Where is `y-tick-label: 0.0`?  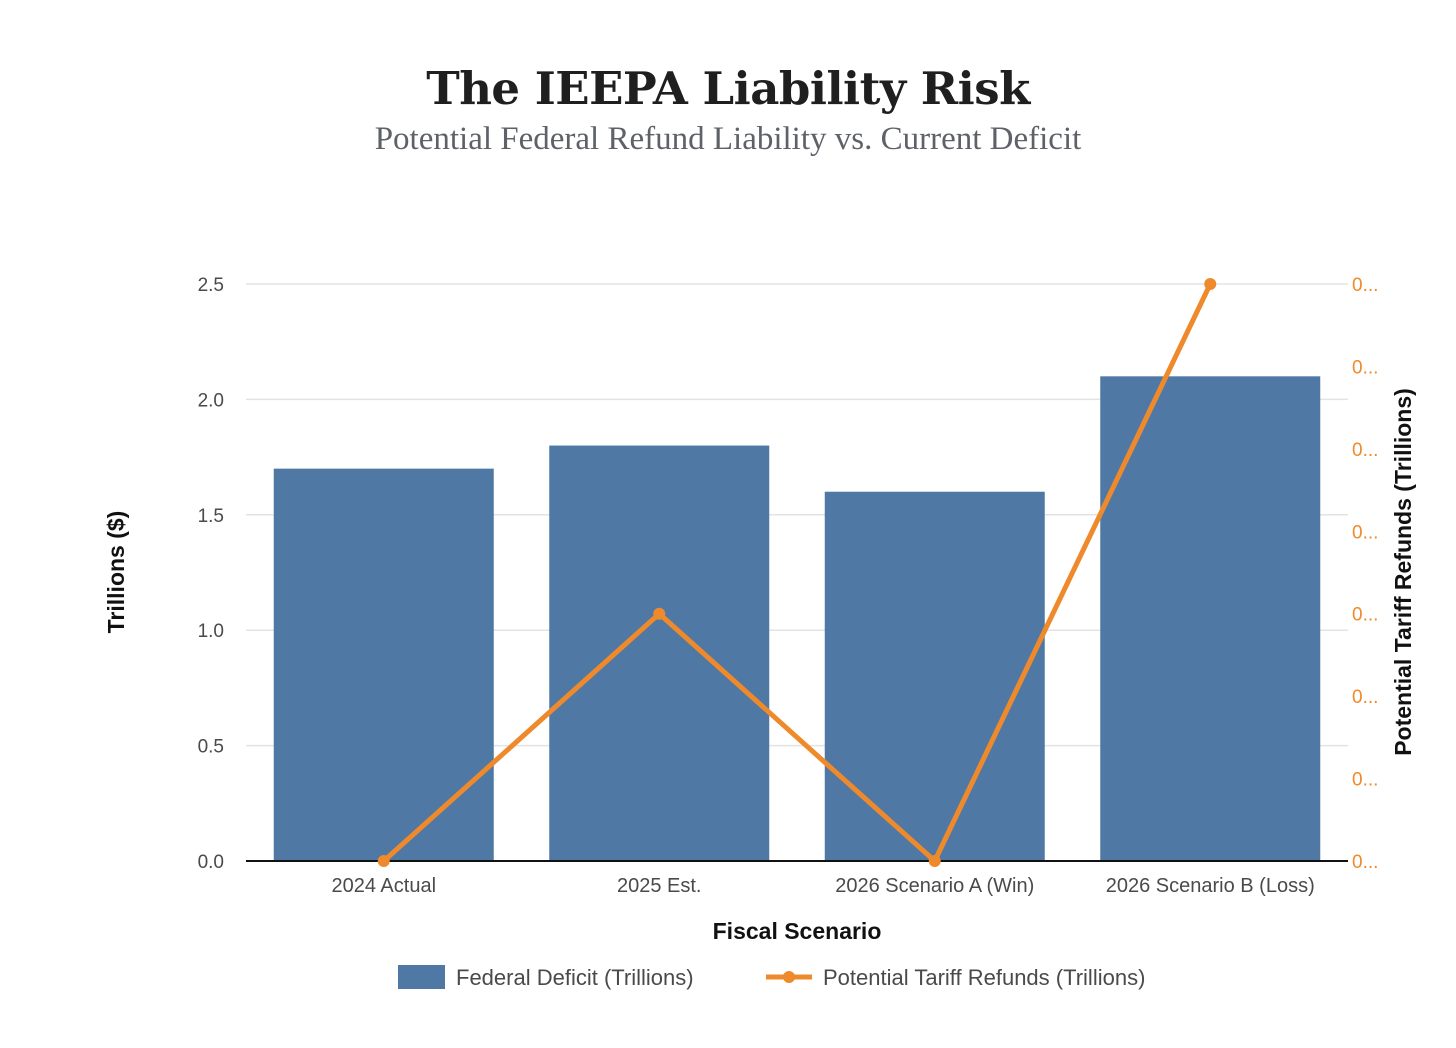
y-tick-label: 0.0 is located at coordinates (211, 862).